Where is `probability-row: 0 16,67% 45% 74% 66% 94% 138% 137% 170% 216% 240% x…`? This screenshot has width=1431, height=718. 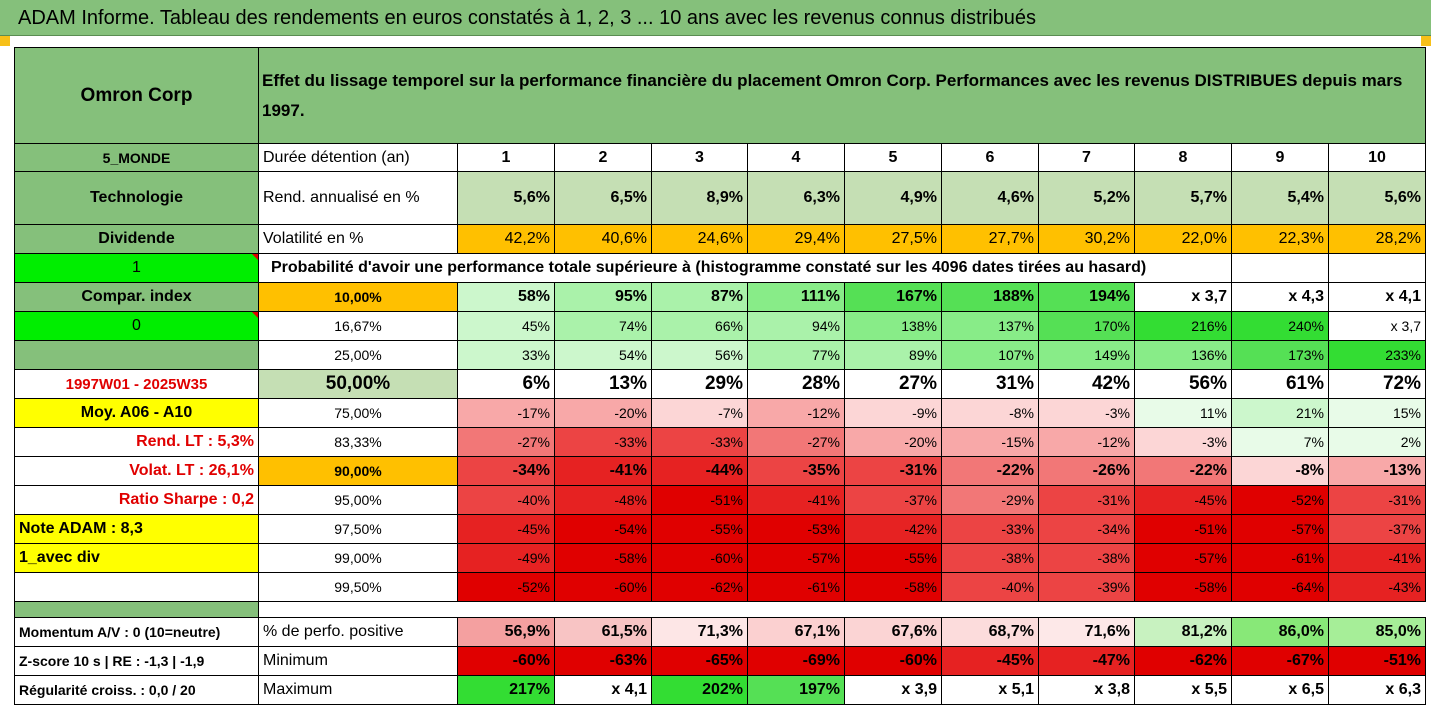 probability-row: 0 16,67% 45% 74% 66% 94% 138% 137% 170% 216% 240% x… is located at coordinates (720, 326).